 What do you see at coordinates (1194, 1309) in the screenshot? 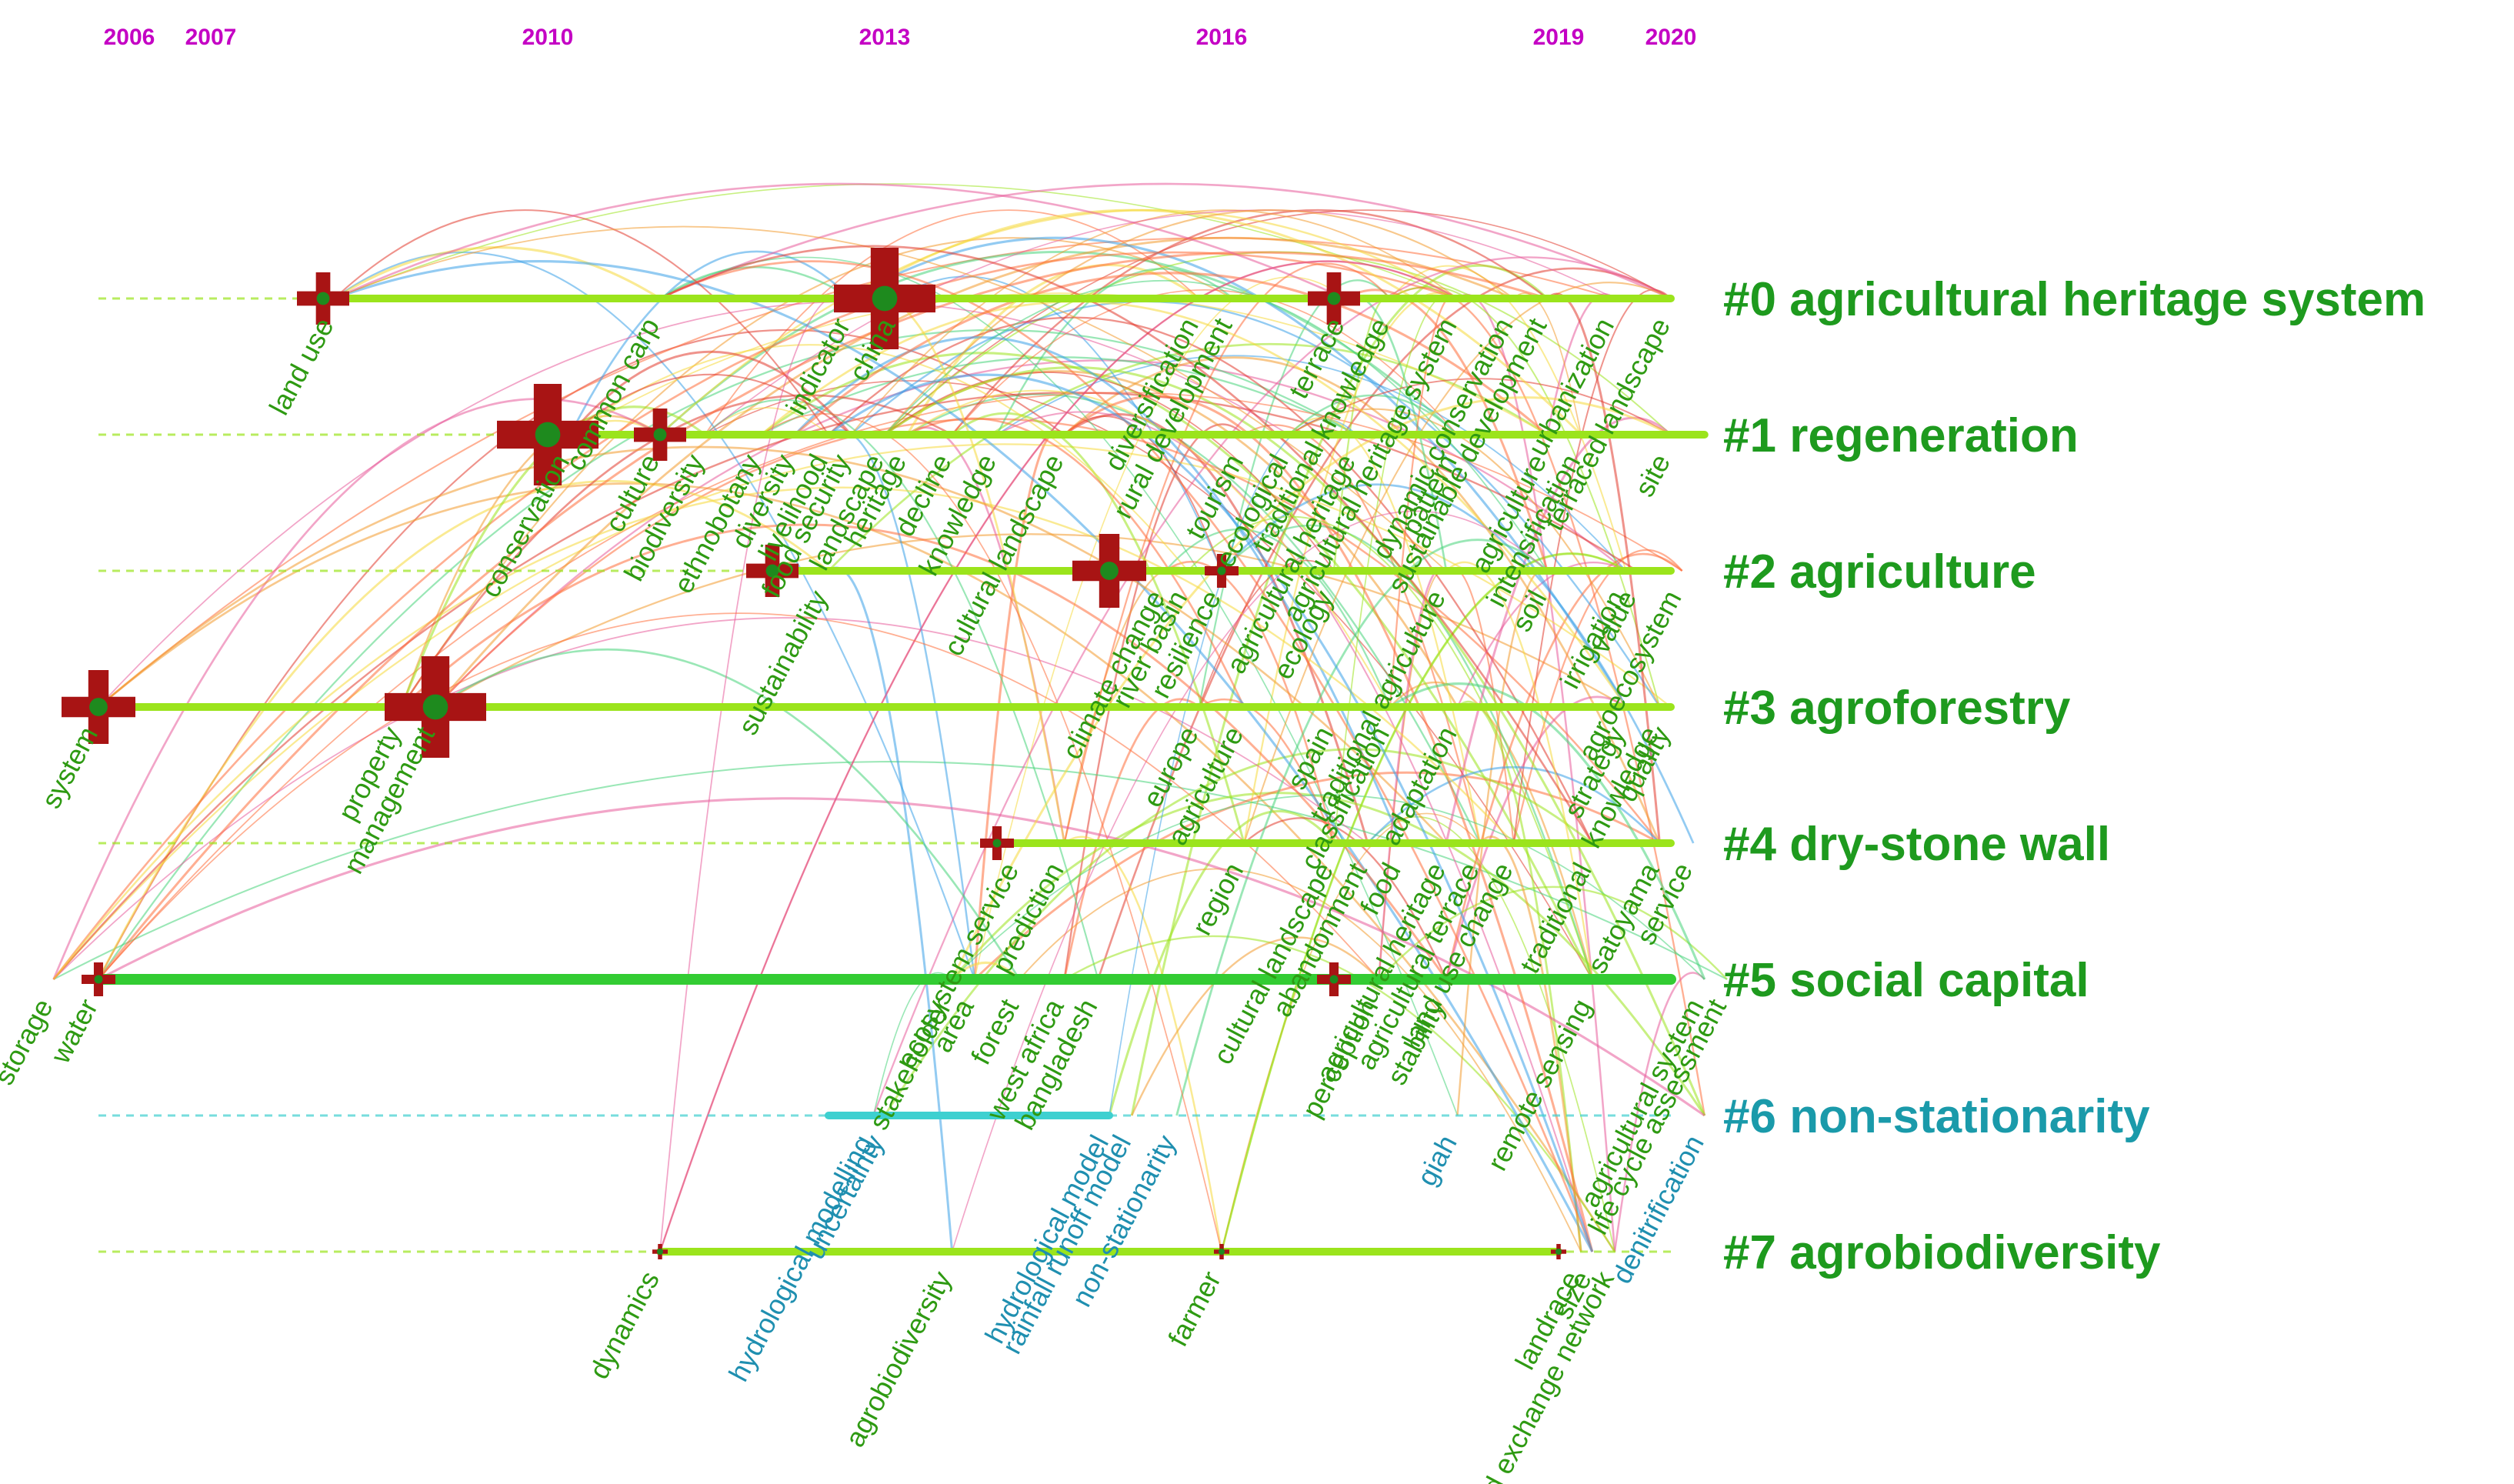
I see `keyword-label: farmer` at bounding box center [1194, 1309].